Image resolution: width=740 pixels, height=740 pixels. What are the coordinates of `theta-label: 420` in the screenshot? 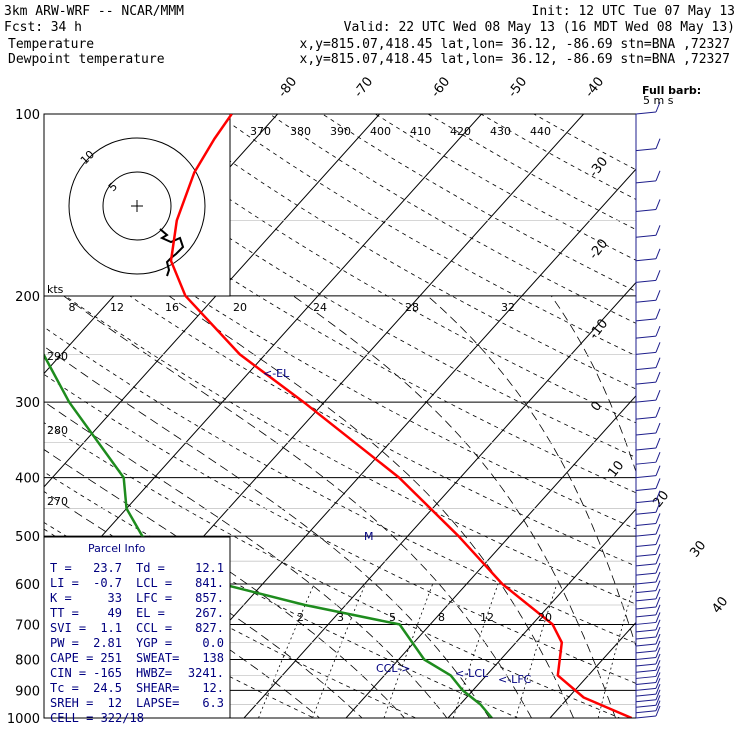 It's located at (460, 131).